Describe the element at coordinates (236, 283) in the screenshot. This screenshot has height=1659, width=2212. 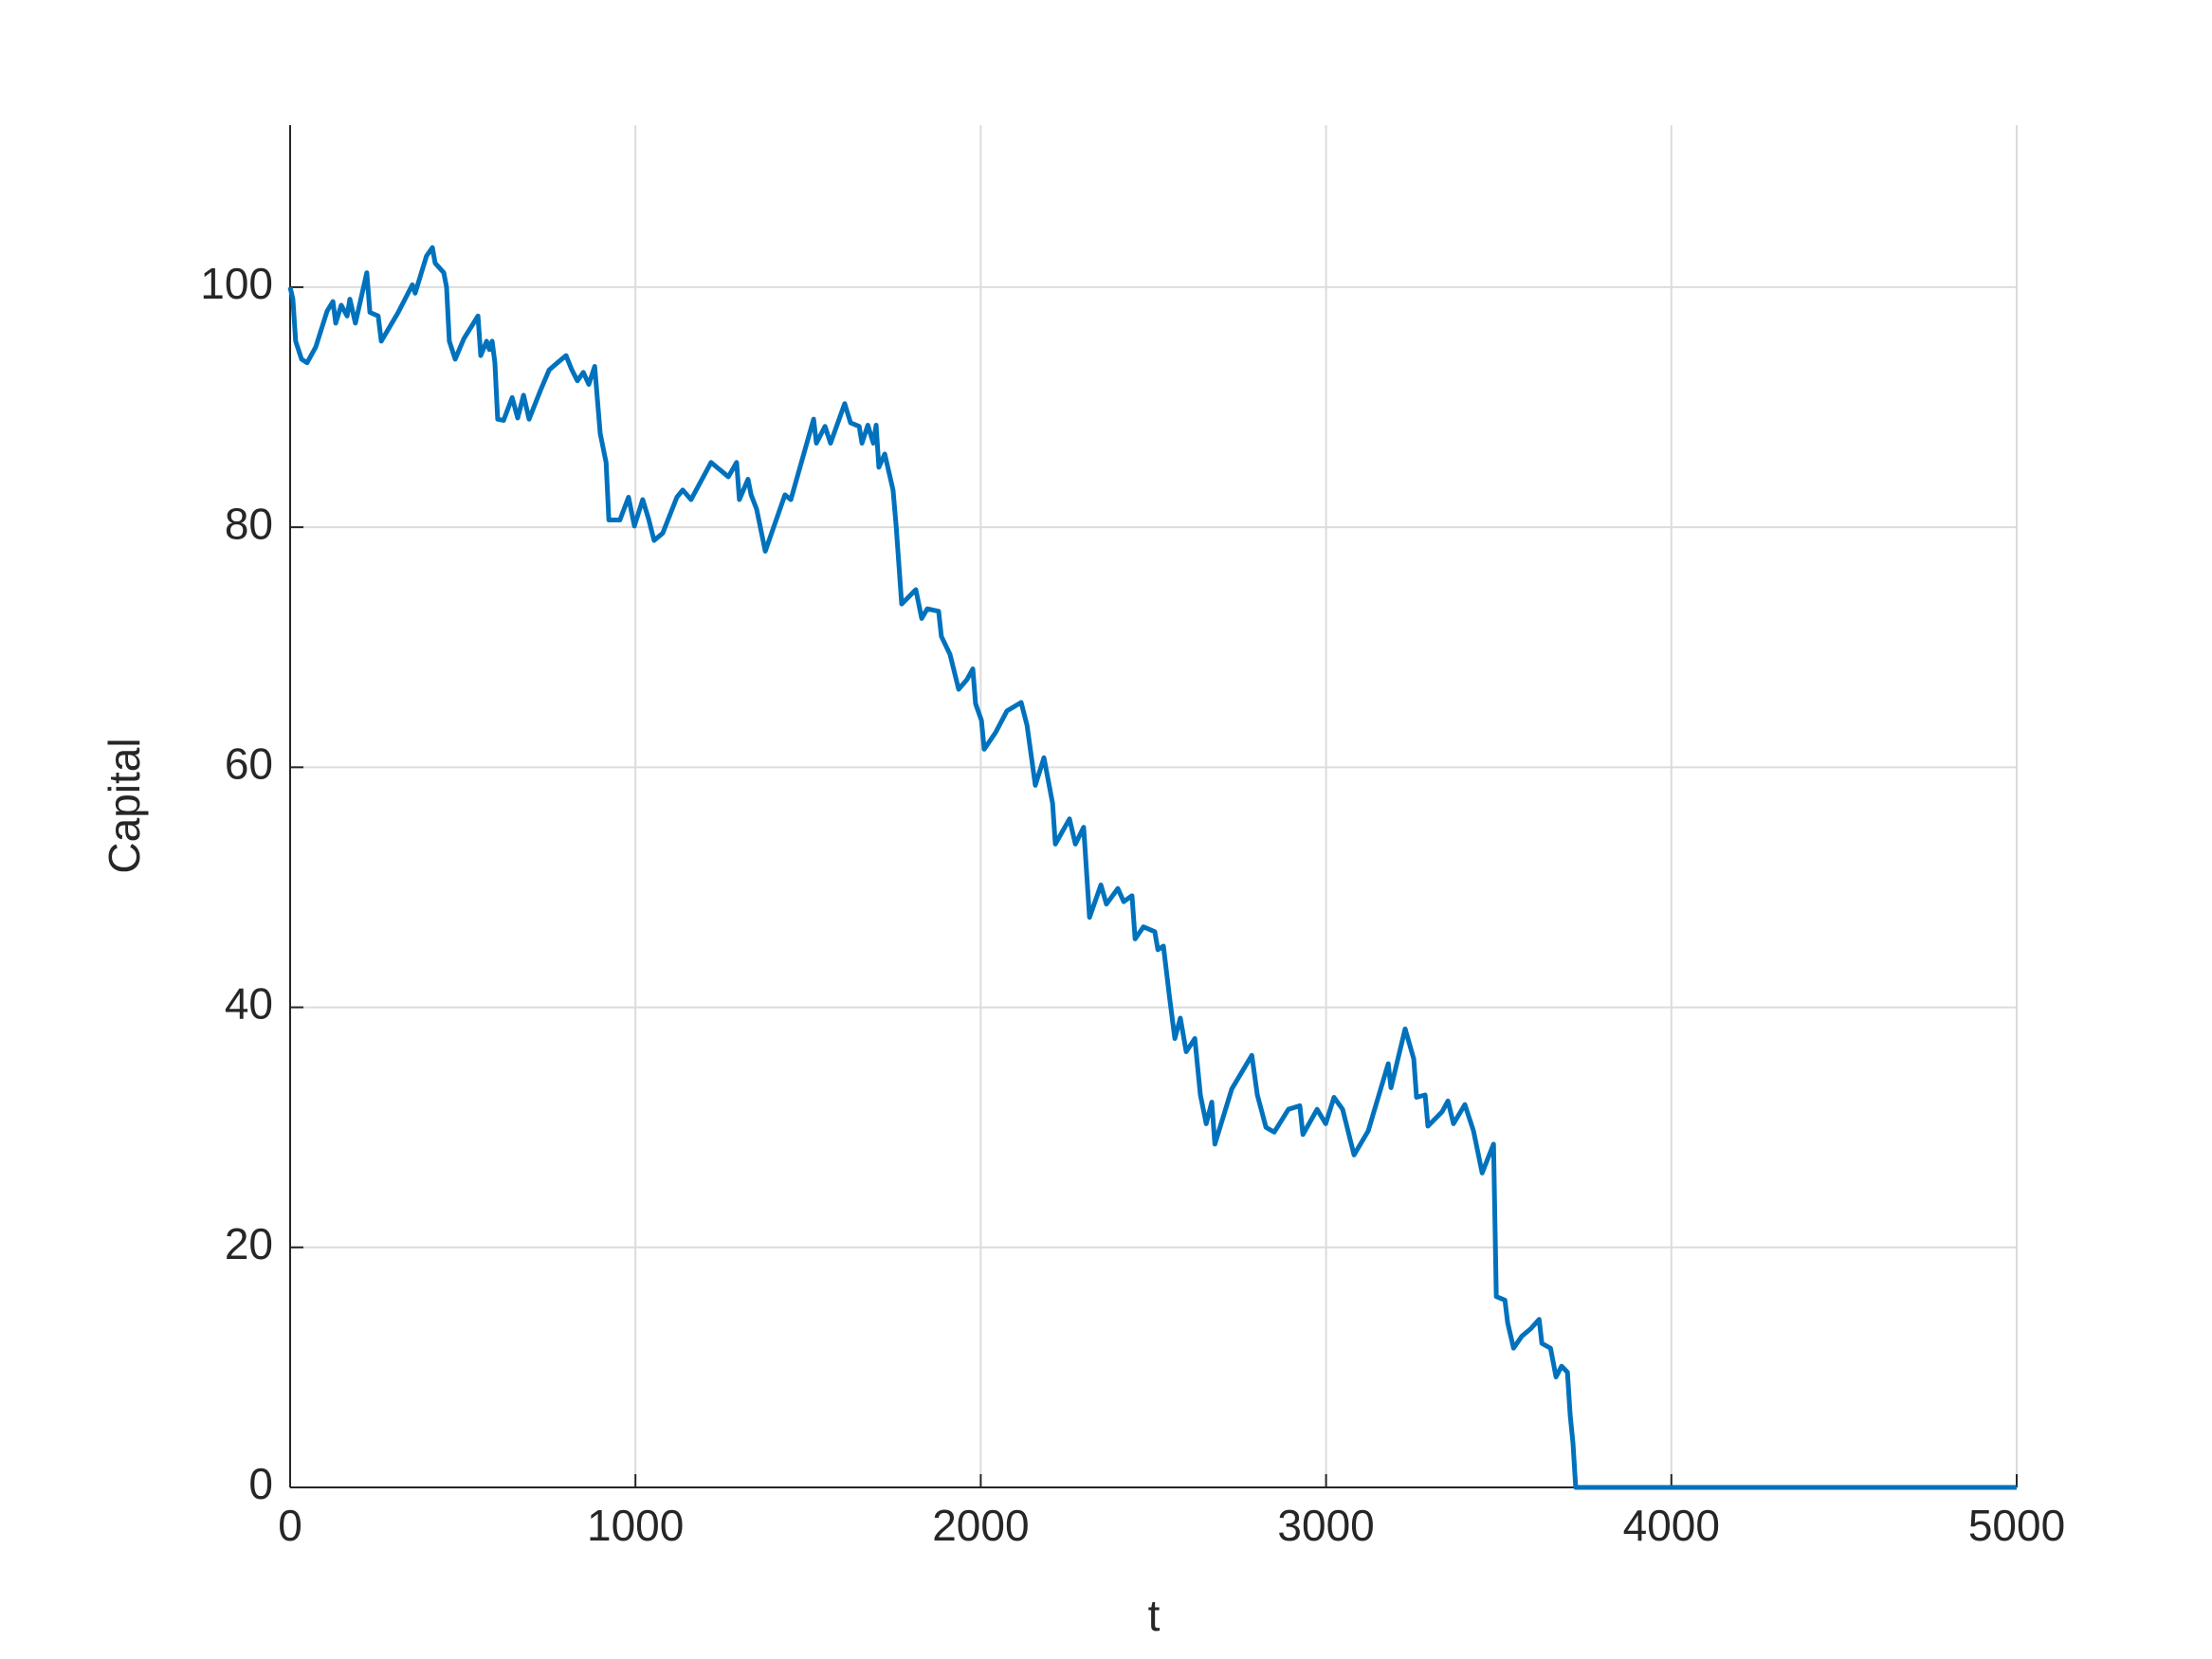
I see `y-tick-label: 100` at that location.